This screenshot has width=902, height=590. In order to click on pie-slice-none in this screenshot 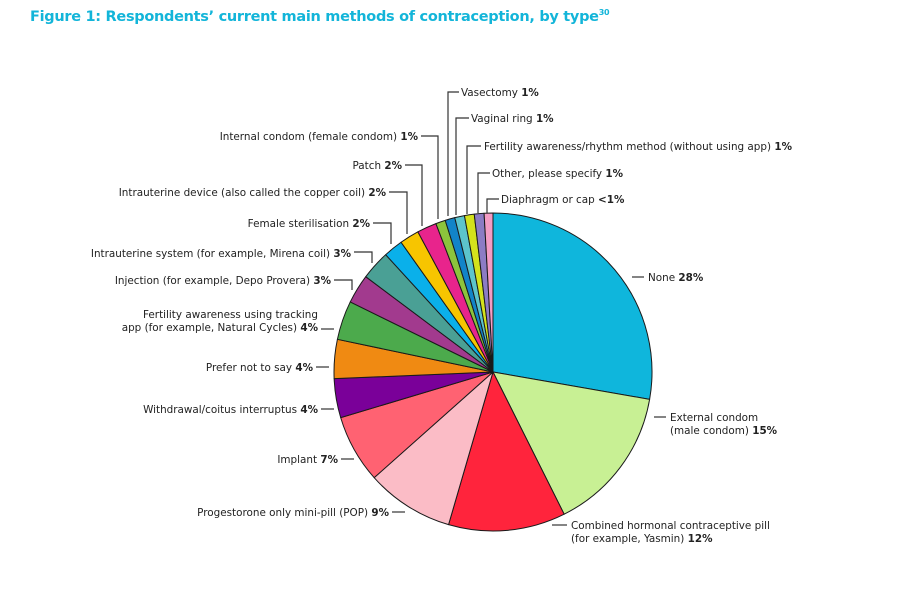, I will do `click(572, 306)`.